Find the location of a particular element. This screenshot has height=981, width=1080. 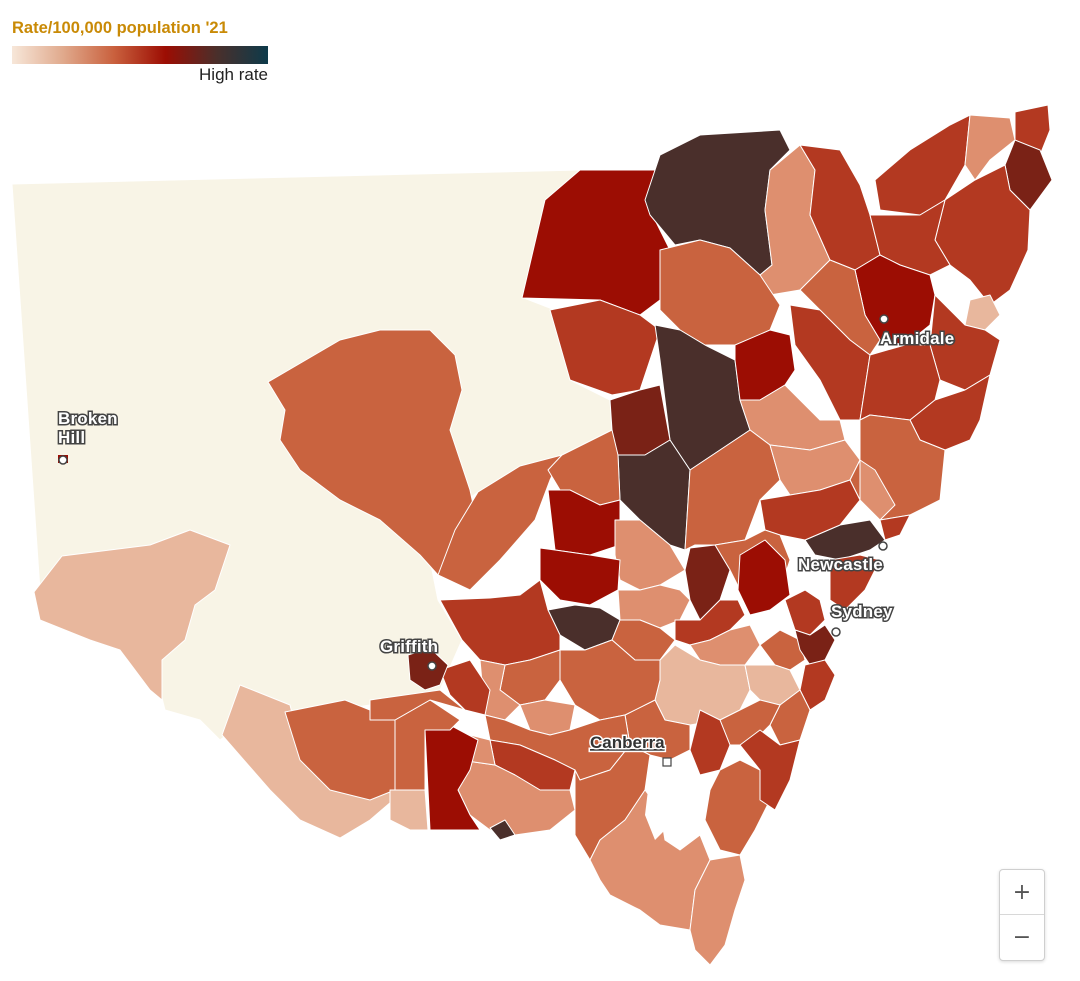

legend-title: Rate/100,000 population '21 is located at coordinates (120, 28).